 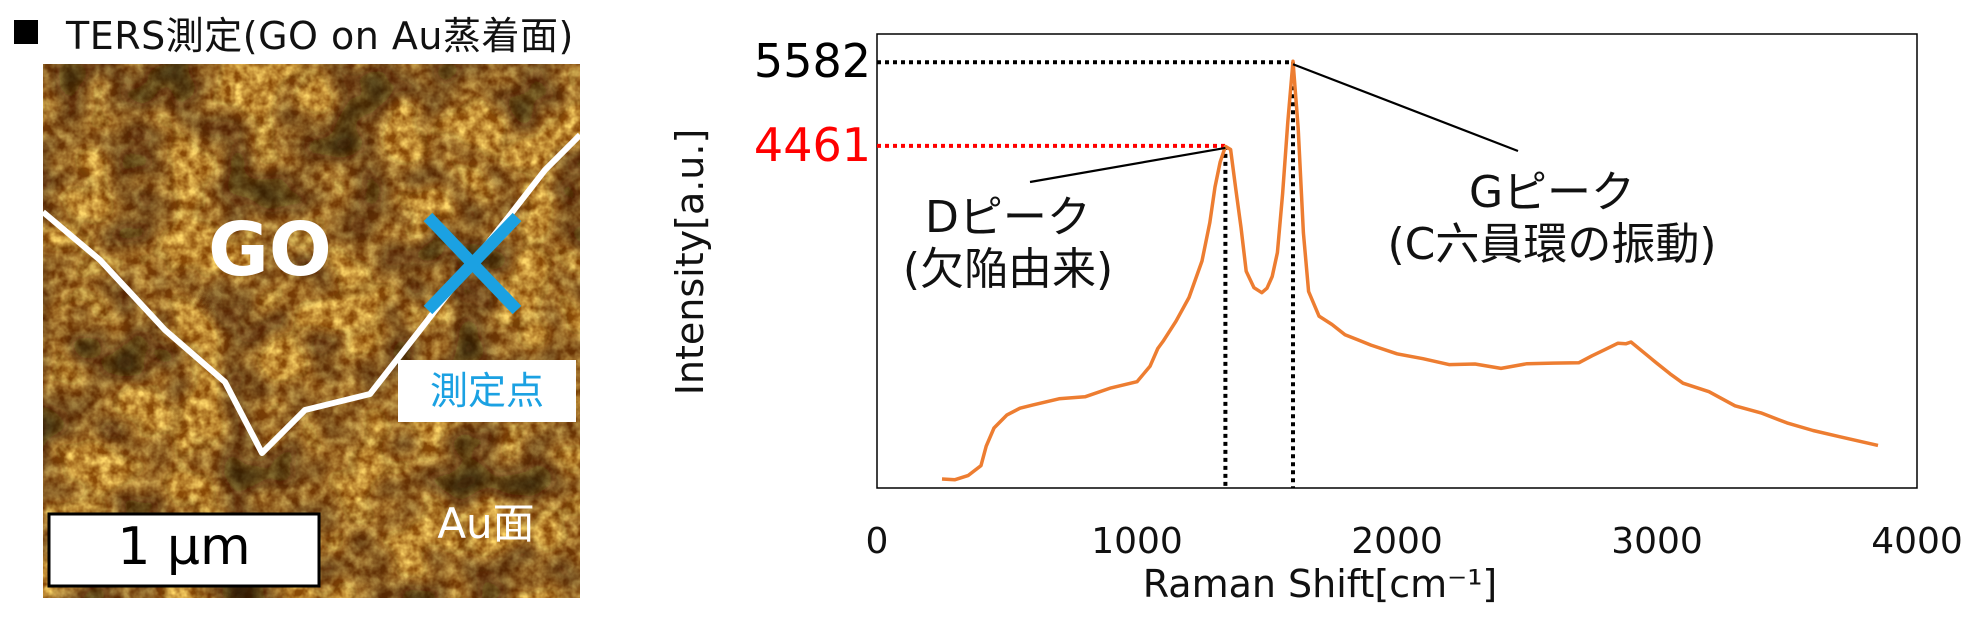 I want to click on x-tick-label: 1000, so click(x=1137, y=541).